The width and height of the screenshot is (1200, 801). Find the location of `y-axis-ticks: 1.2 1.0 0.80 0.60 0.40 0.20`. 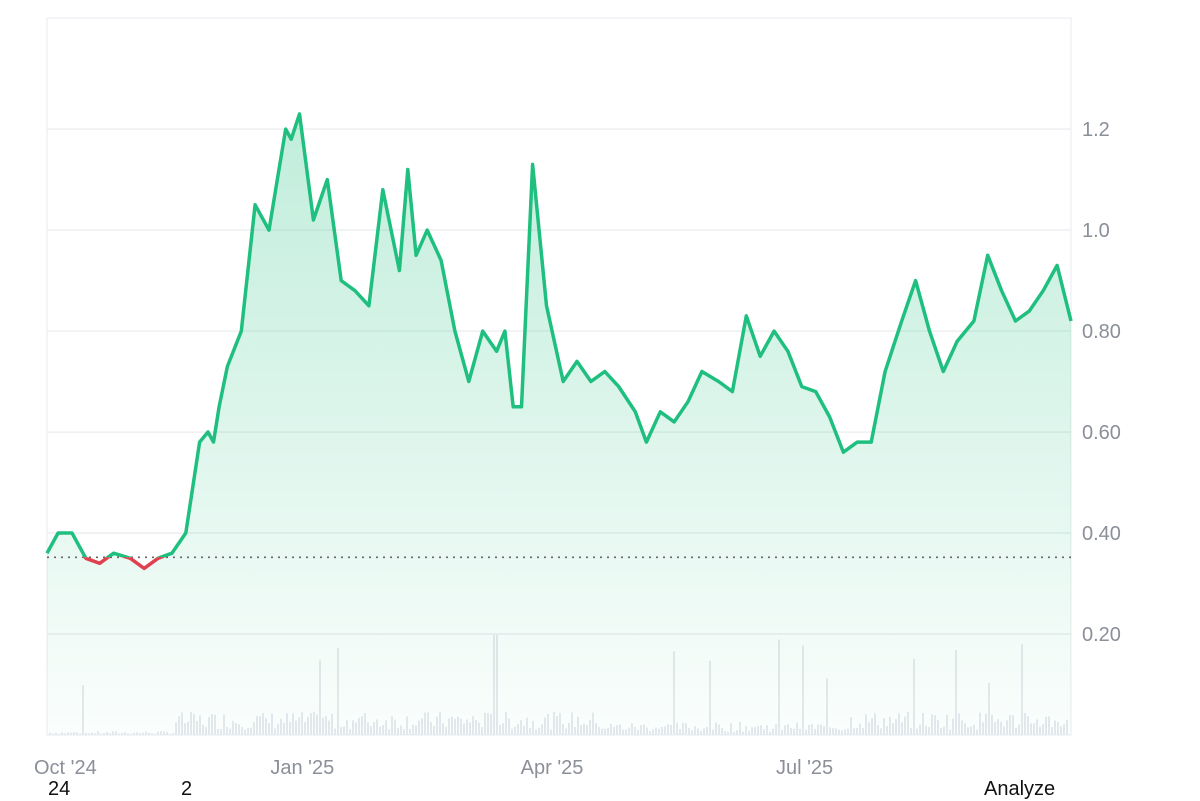

y-axis-ticks: 1.2 1.0 0.80 0.60 0.40 0.20 is located at coordinates (1101, 382).